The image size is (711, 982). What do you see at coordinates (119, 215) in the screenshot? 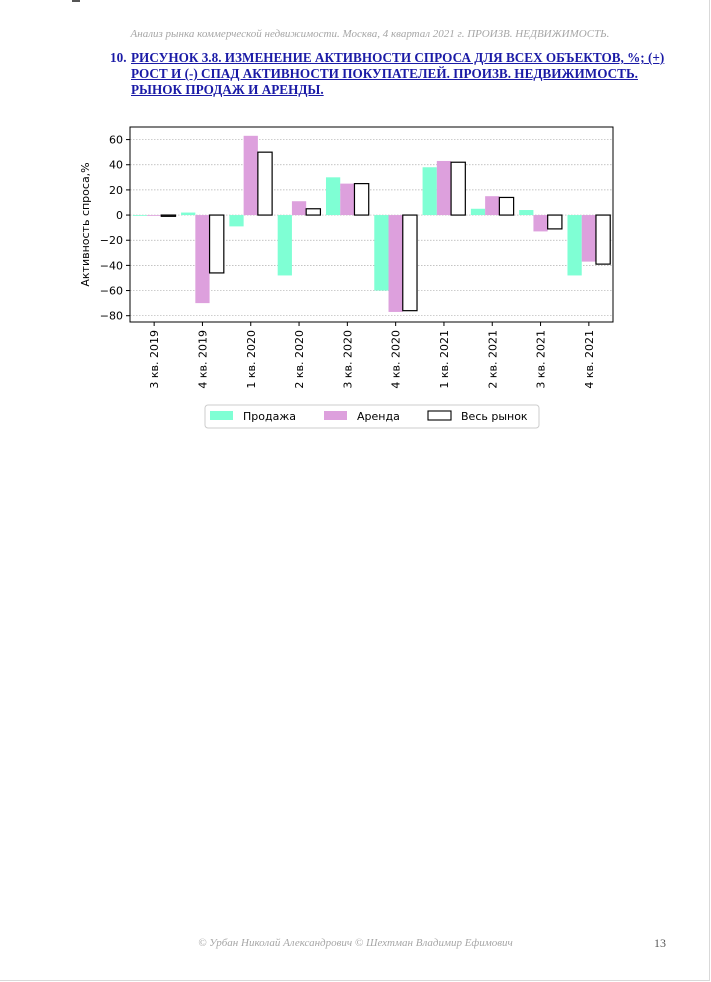
I see `y-tick-label: 0` at bounding box center [119, 215].